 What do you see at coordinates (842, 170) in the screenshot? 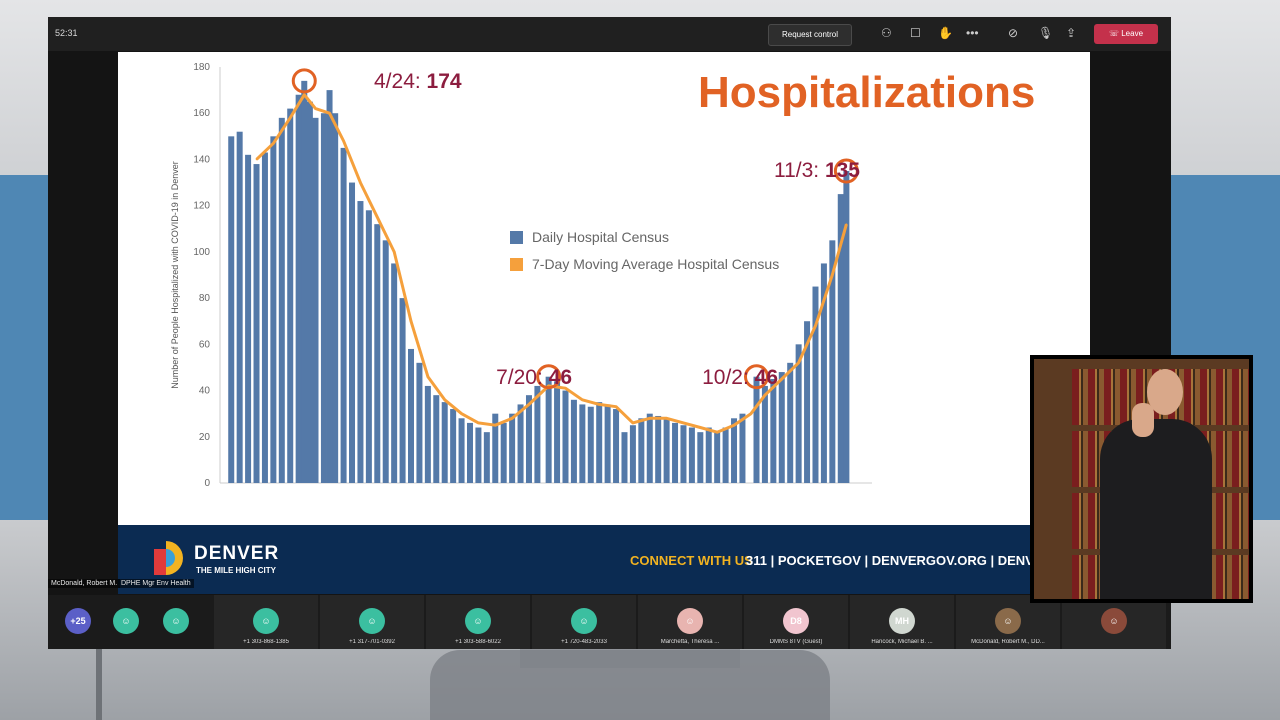
I see `peak-value: 135` at bounding box center [842, 170].